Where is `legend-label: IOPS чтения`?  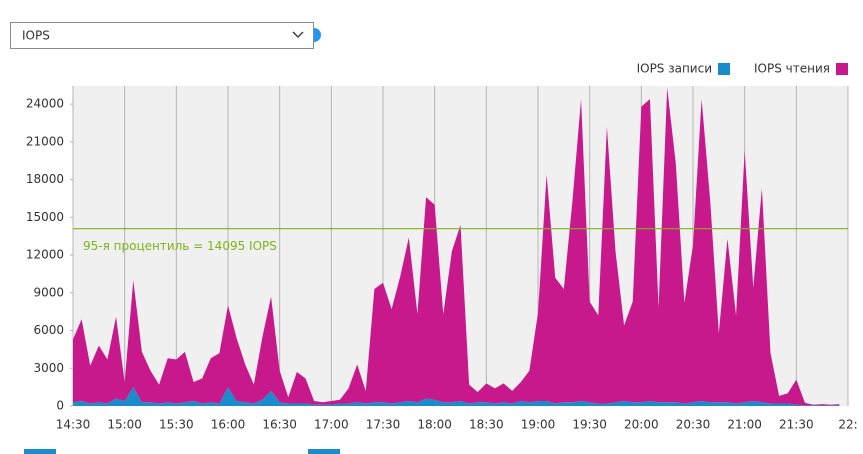 legend-label: IOPS чтения is located at coordinates (792, 69).